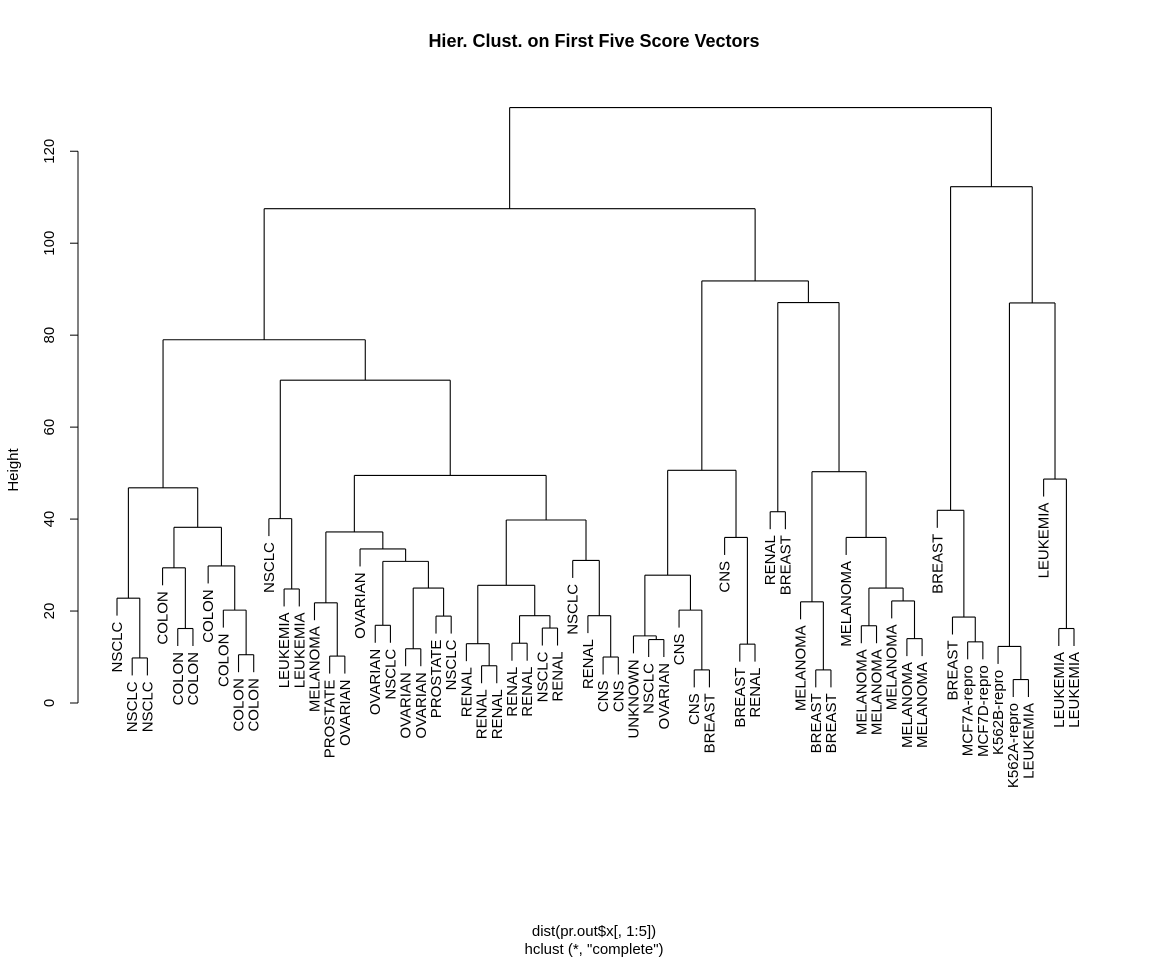  I want to click on leaf-label: MCF7D-repro, so click(983, 711).